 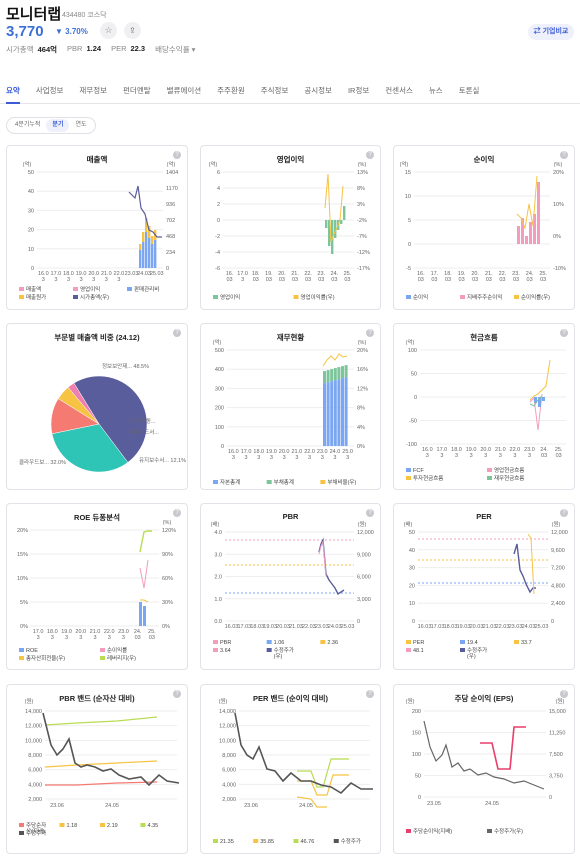 I want to click on tick-label: 12,000, so click(x=559, y=533).